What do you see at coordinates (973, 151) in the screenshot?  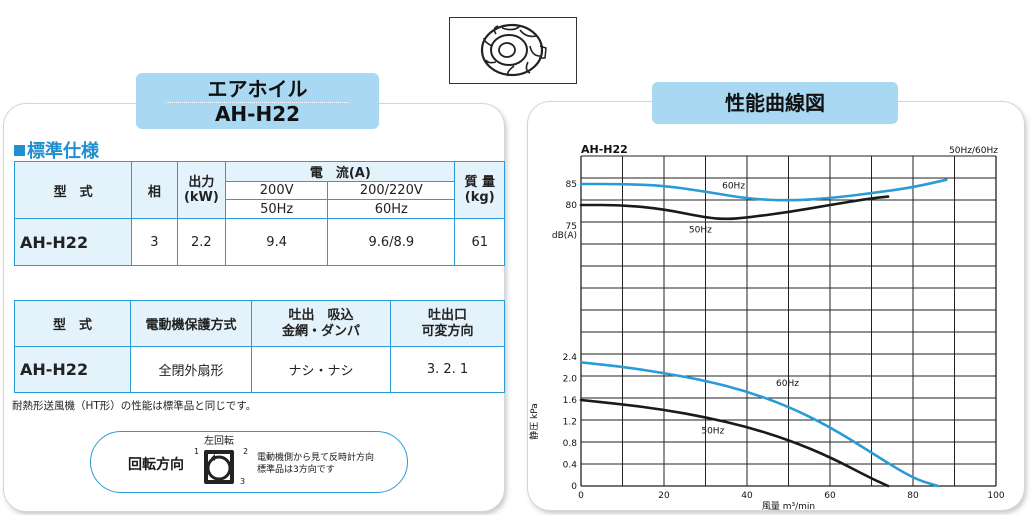 I see `chart-subtitle: 50Hz/60Hz` at bounding box center [973, 151].